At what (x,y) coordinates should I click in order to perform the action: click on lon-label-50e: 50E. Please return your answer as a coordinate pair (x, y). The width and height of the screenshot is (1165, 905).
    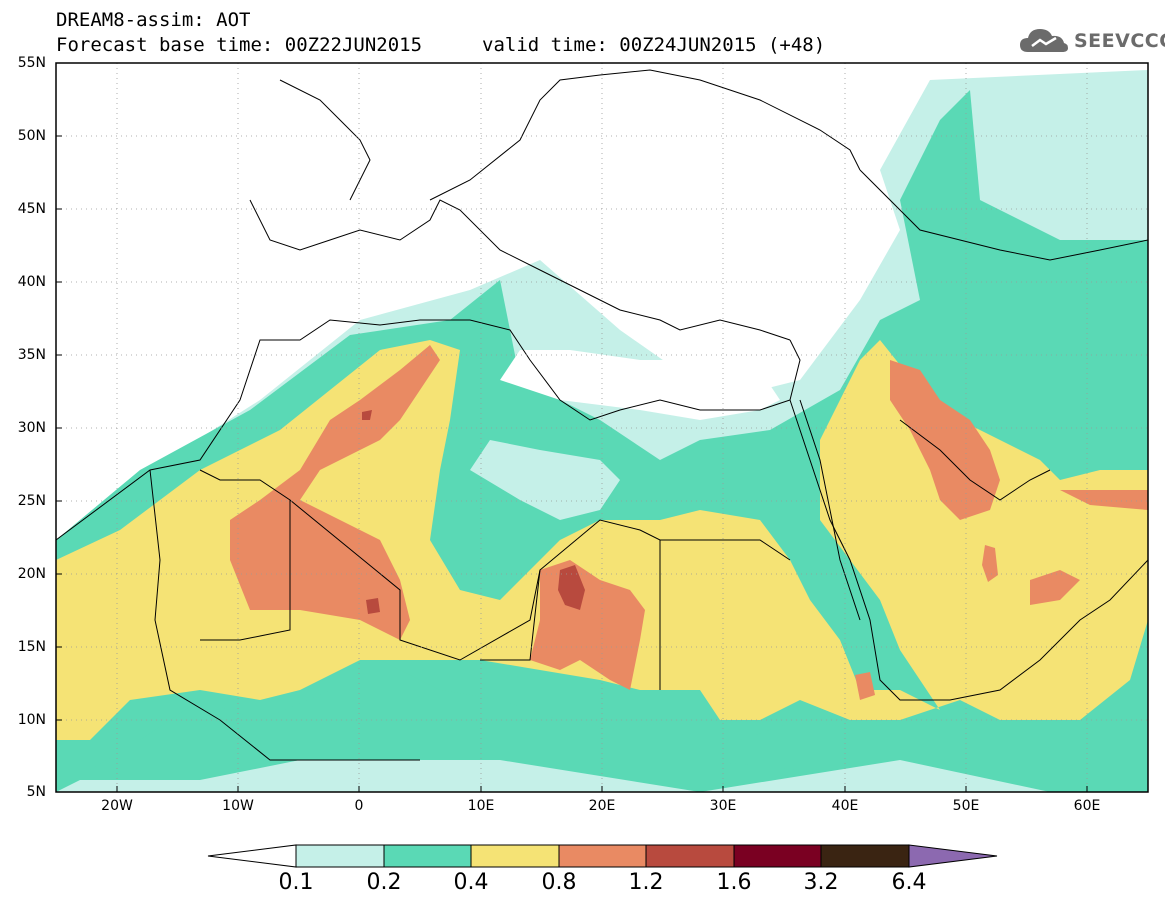
    Looking at the image, I should click on (966, 806).